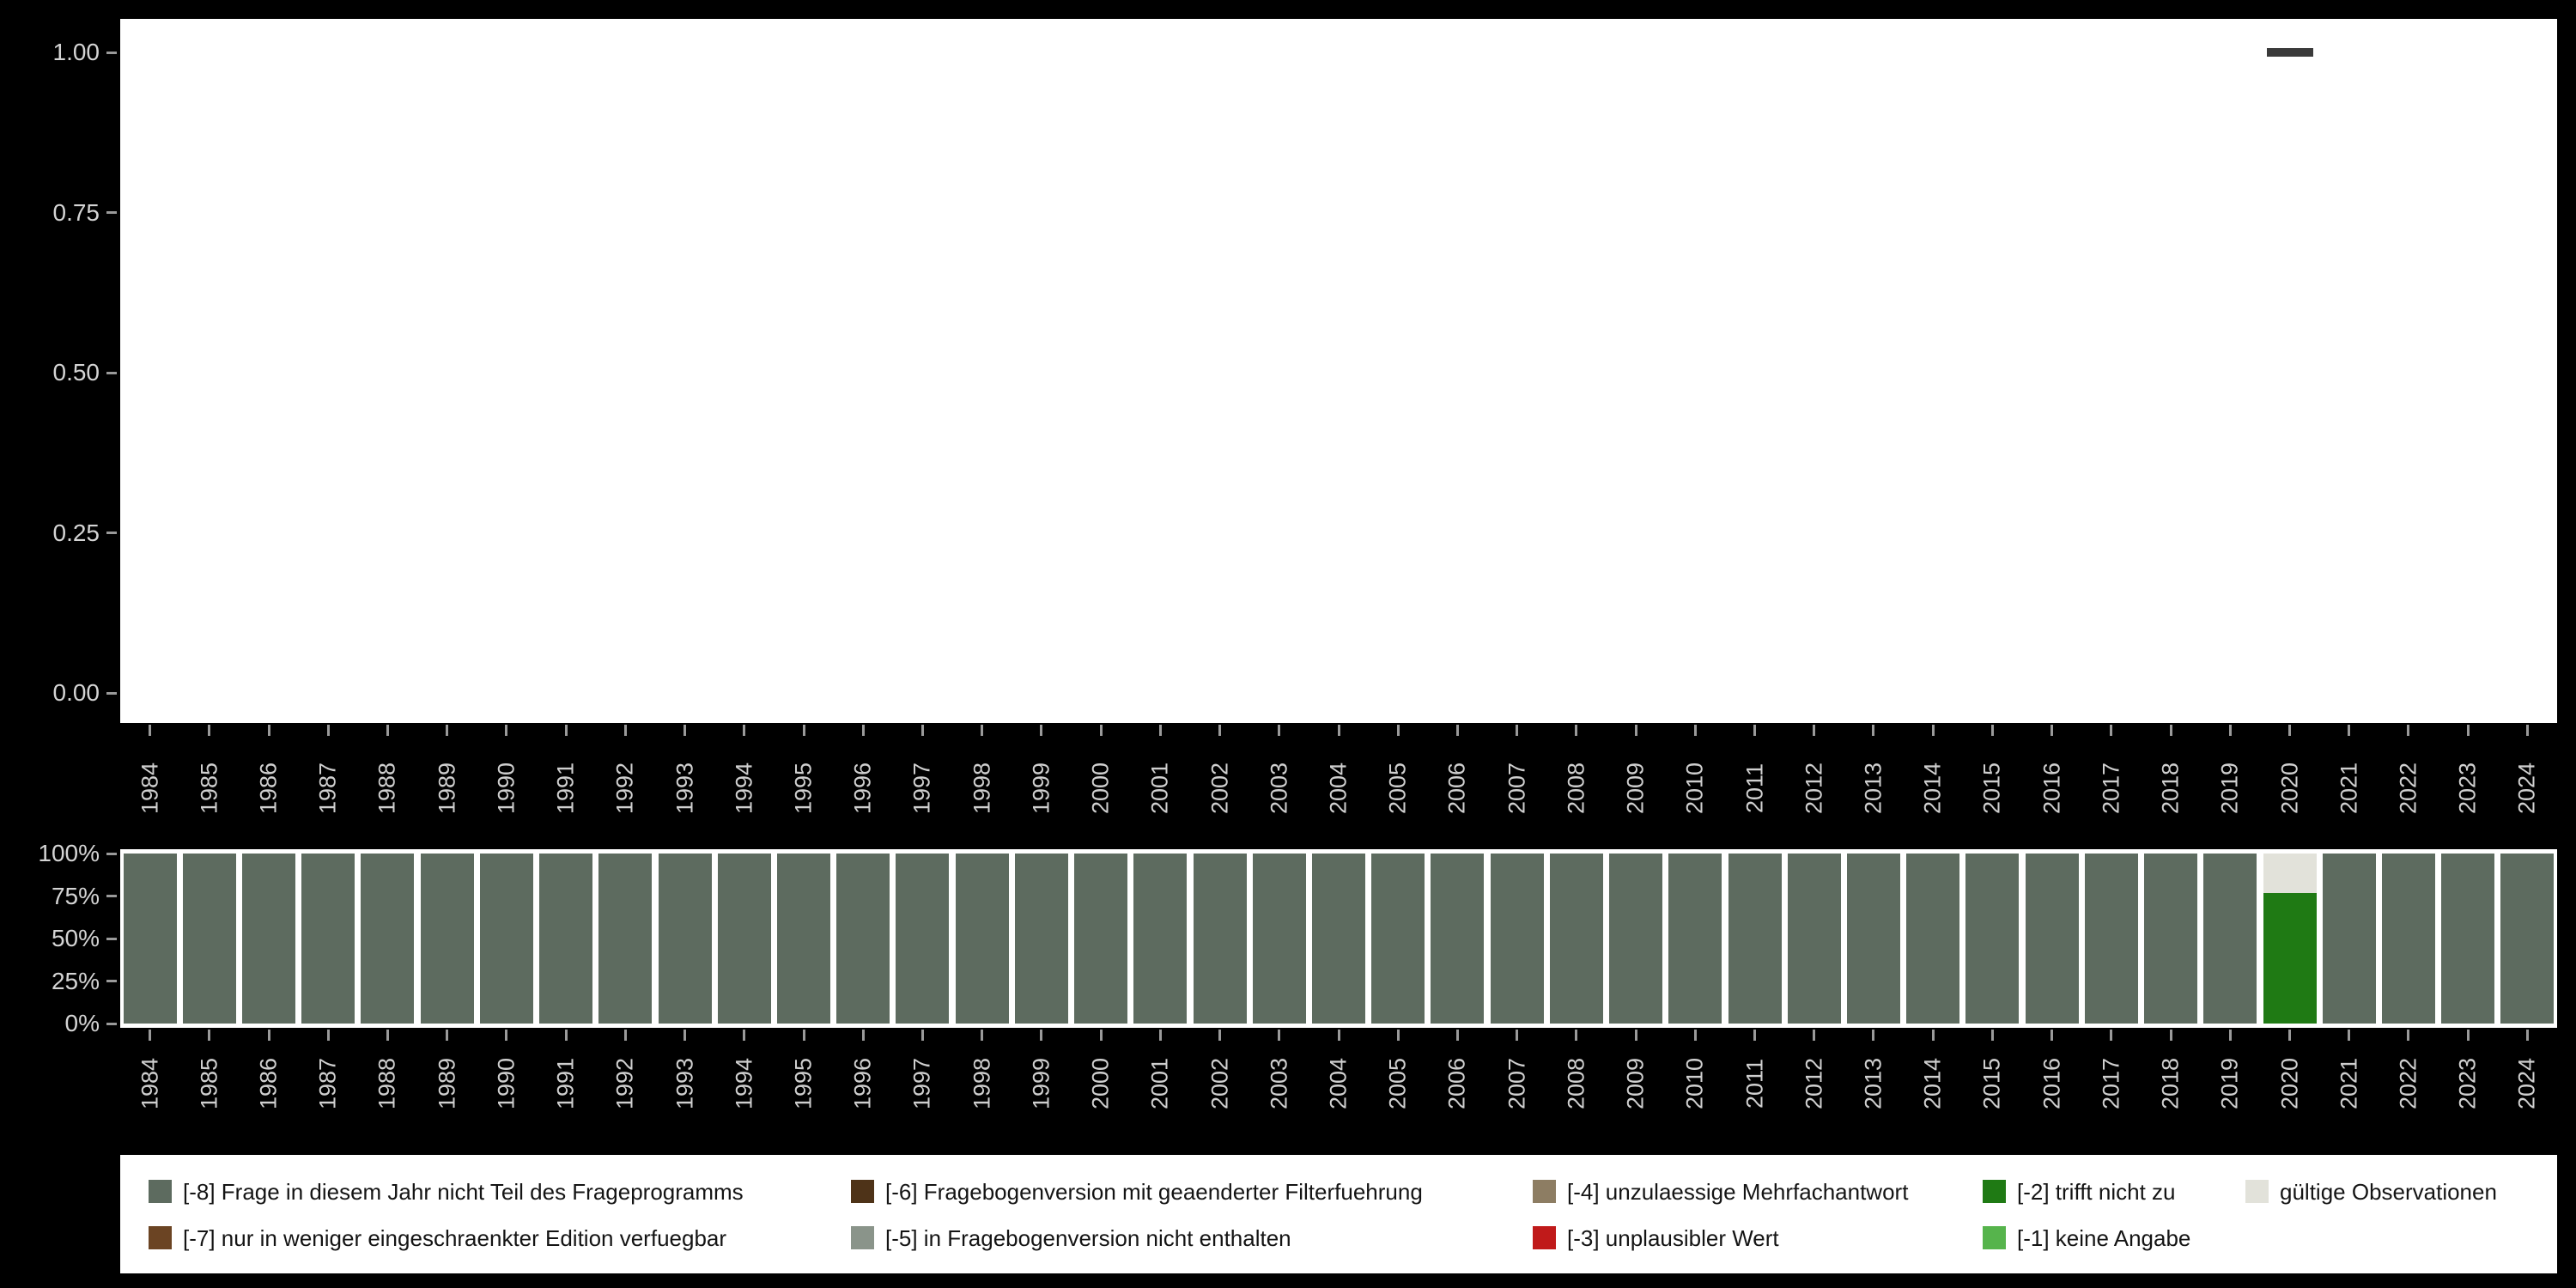  I want to click on top-x-year-label: 1989, so click(447, 788).